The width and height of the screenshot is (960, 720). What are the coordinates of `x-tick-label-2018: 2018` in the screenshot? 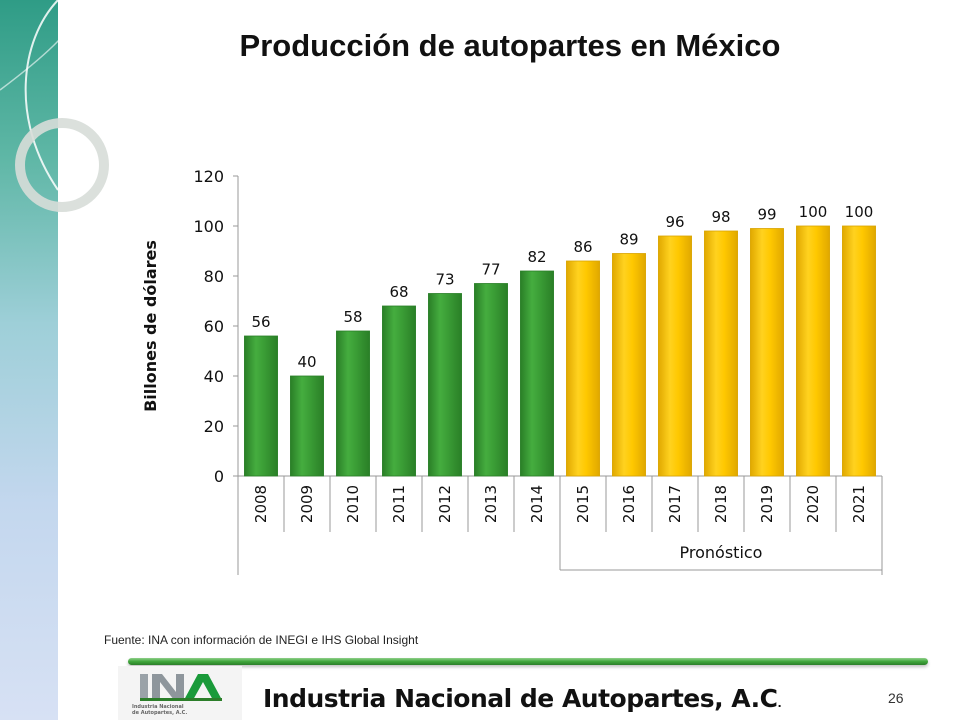 It's located at (721, 504).